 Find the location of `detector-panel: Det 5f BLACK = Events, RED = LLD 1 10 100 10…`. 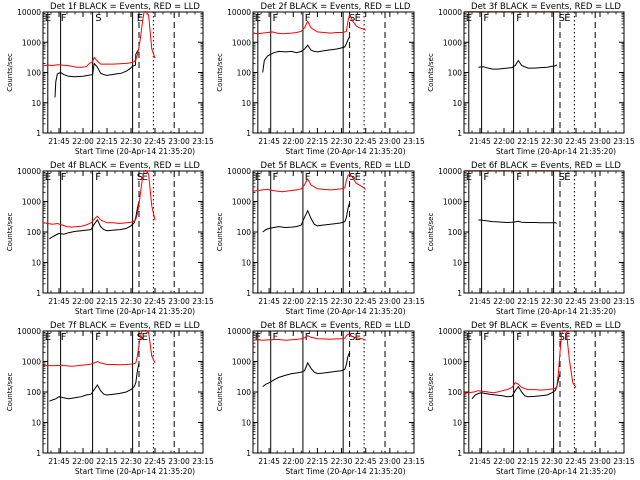

detector-panel: Det 5f BLACK = Events, RED = LLD 1 10 100 10… is located at coordinates (320, 238).